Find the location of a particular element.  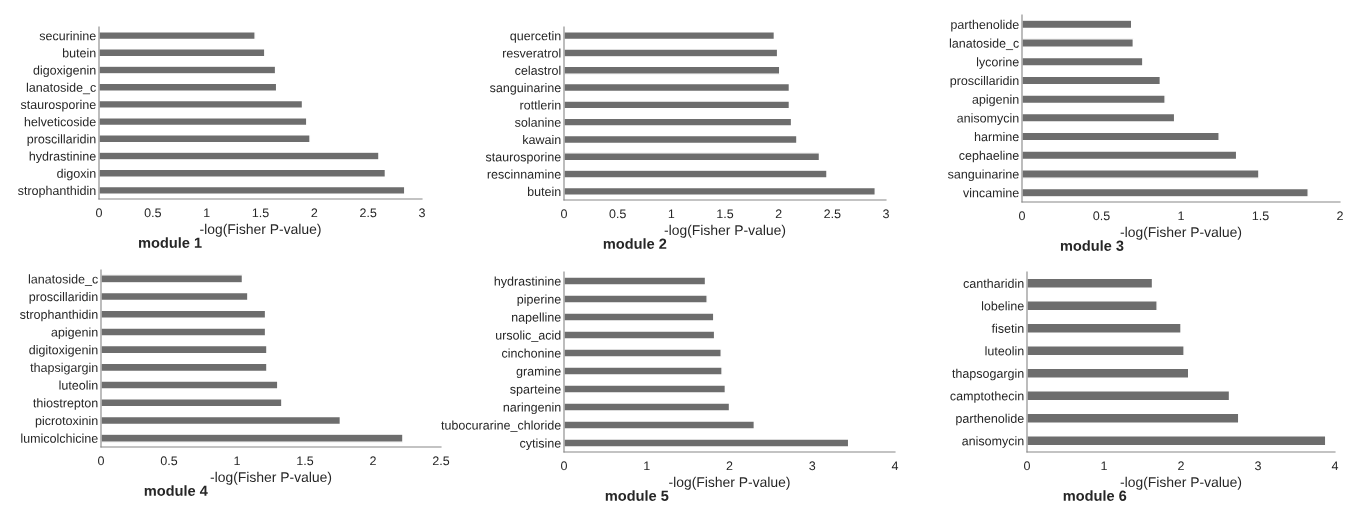

y-tick-label: digoxin is located at coordinates (76, 174).